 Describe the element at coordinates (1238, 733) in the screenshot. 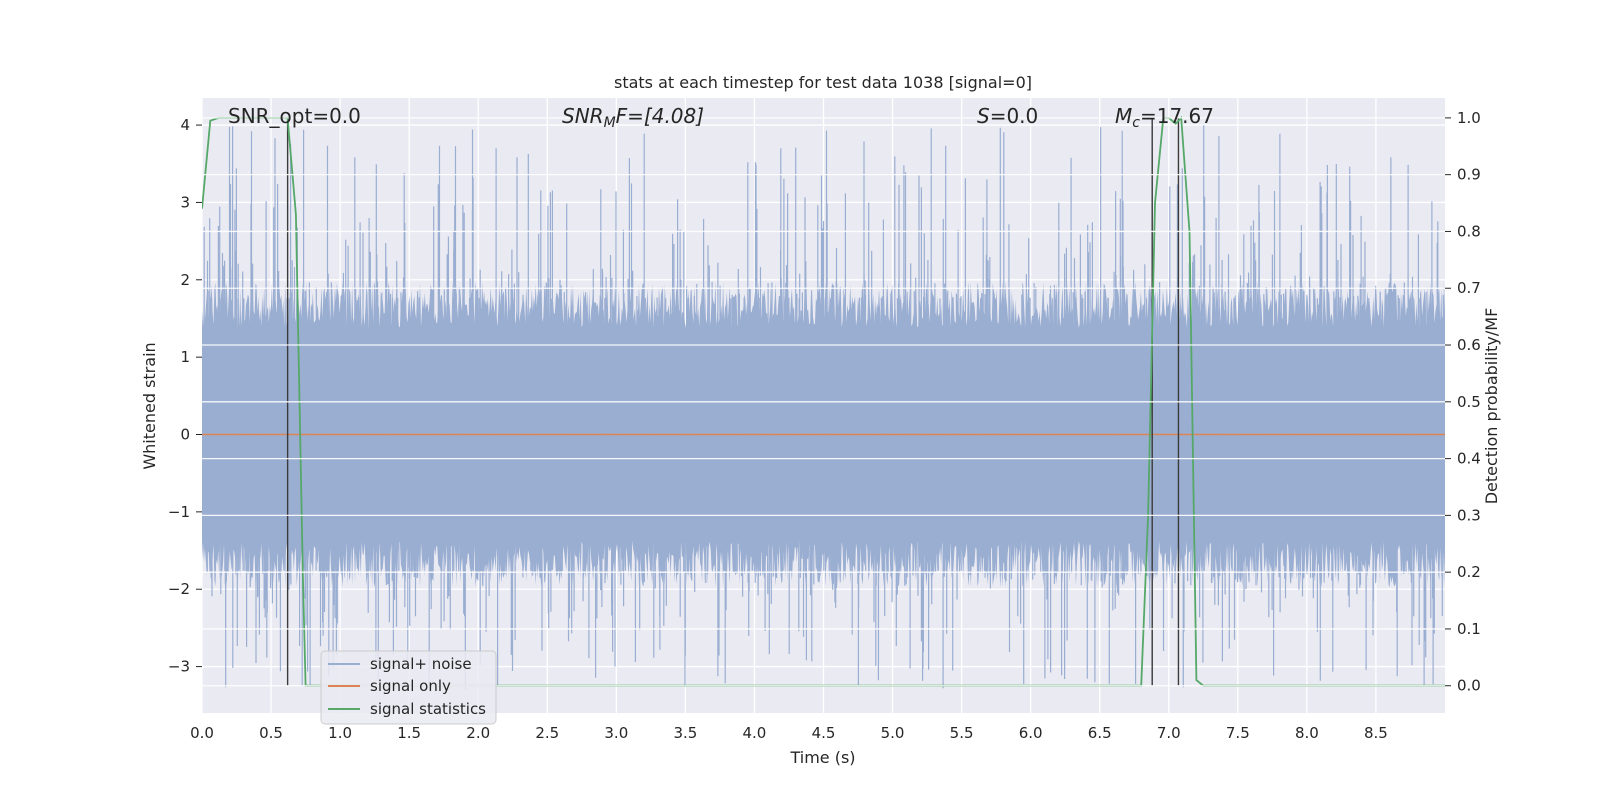

I see `x-tick-label: 7.5` at that location.